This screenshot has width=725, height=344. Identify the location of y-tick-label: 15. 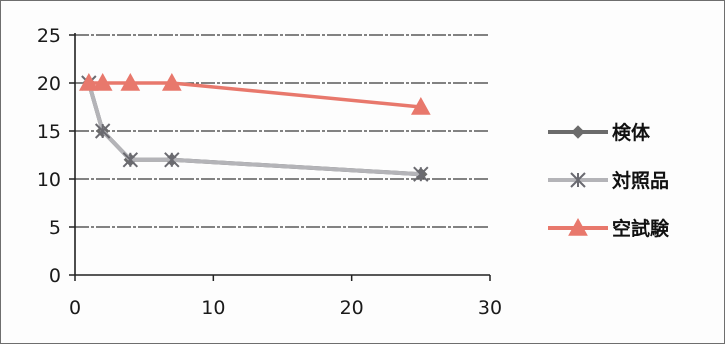
(49, 132).